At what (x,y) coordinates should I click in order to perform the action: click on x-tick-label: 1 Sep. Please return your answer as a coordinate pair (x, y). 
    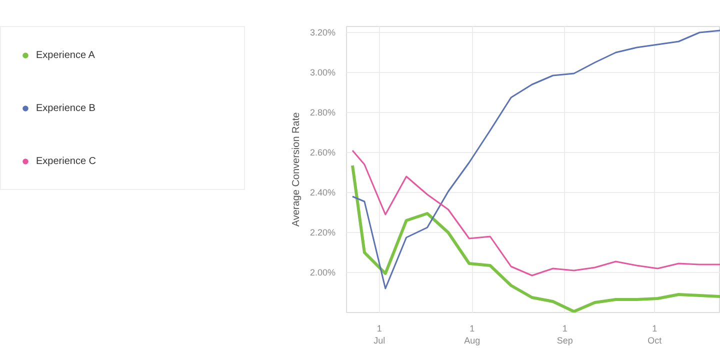
    Looking at the image, I should click on (564, 335).